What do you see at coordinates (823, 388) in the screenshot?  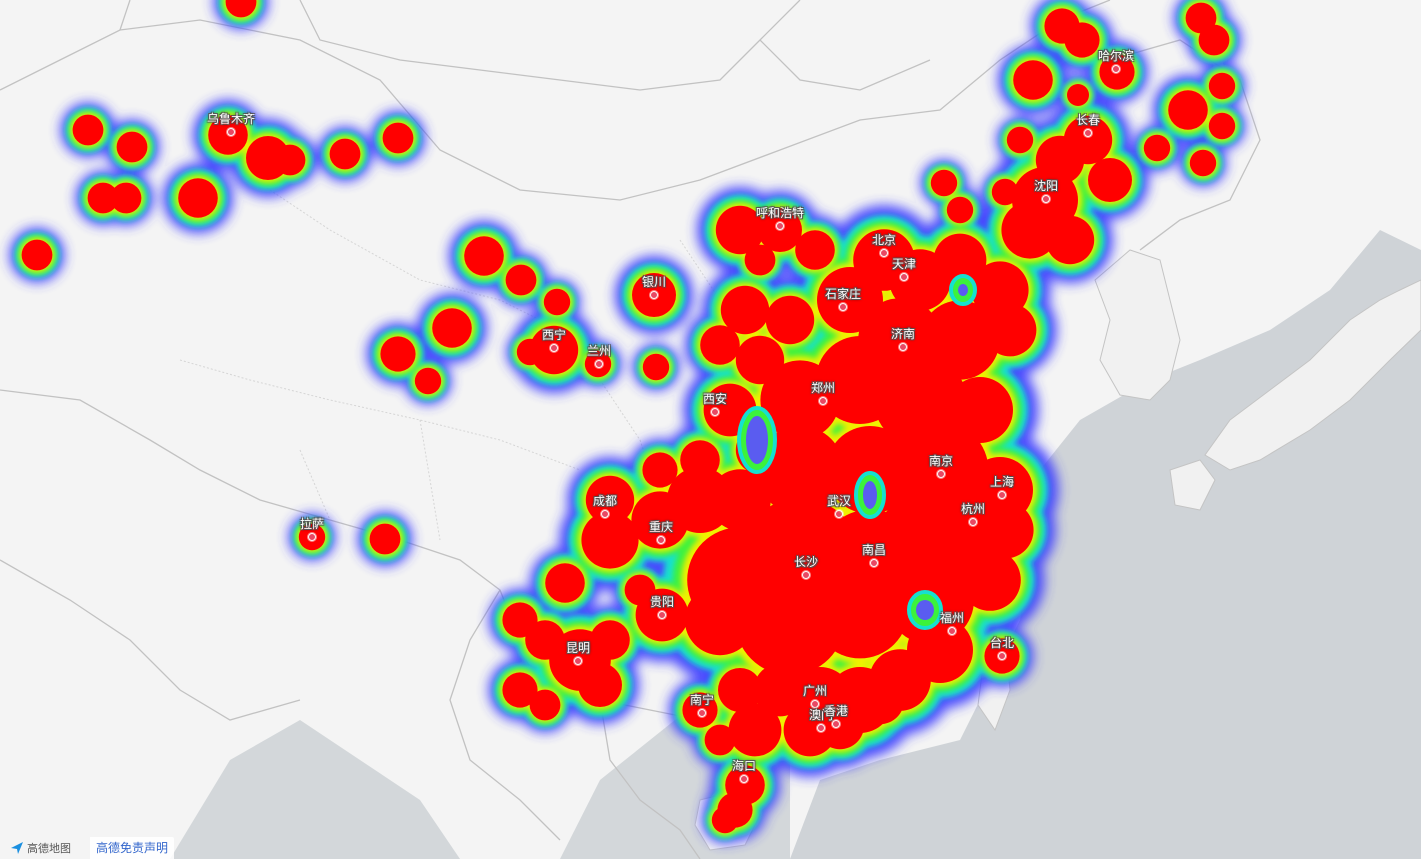 I see `city-label: 郑州` at bounding box center [823, 388].